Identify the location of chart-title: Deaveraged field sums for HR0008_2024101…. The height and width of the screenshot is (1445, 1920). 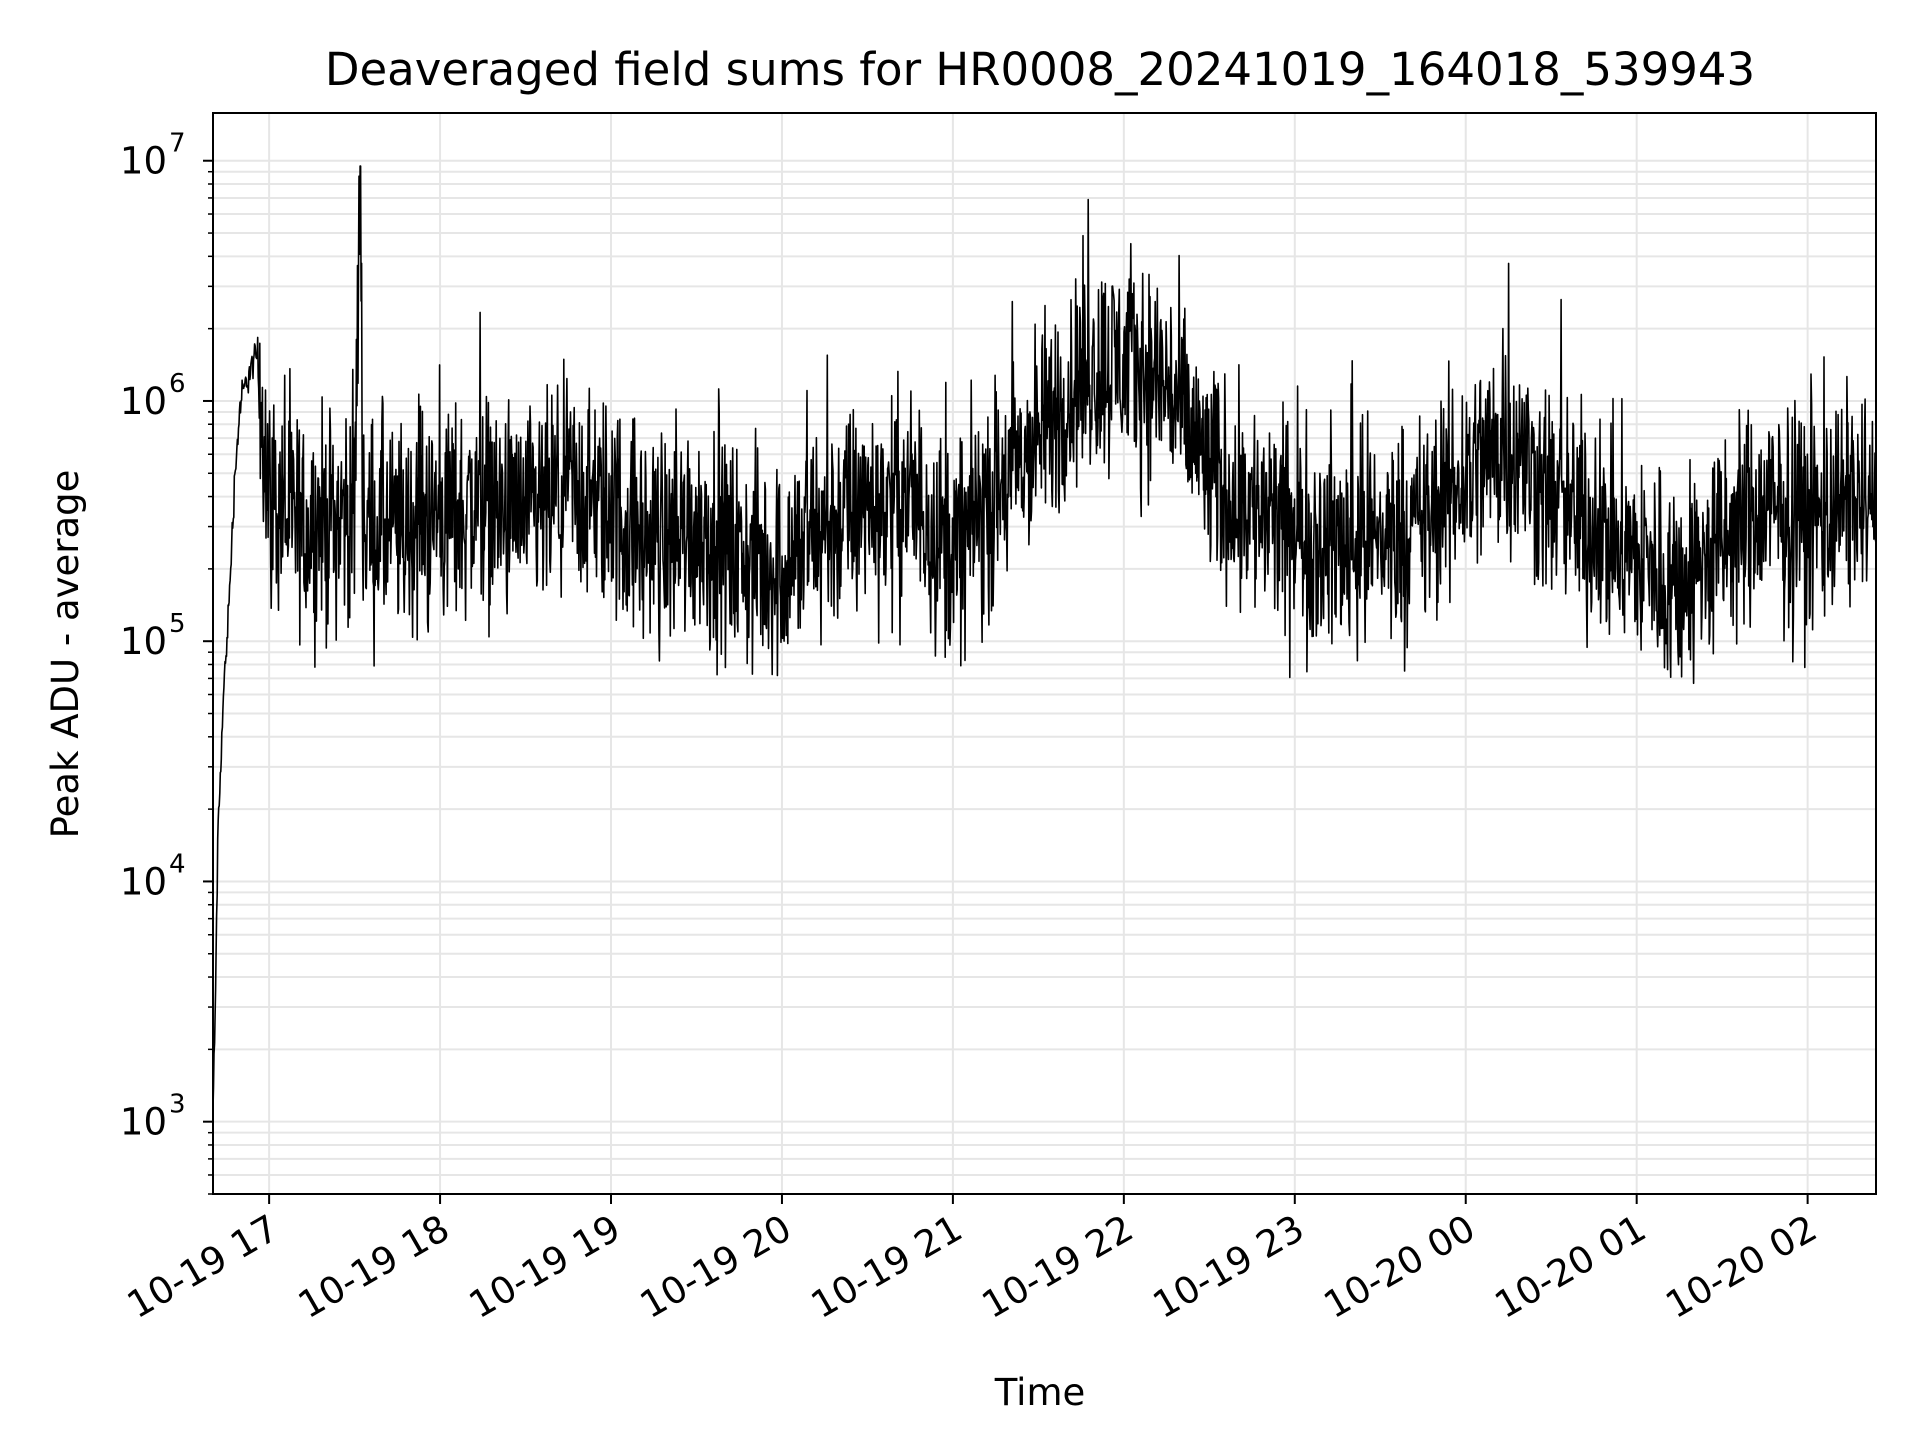
(1040, 69).